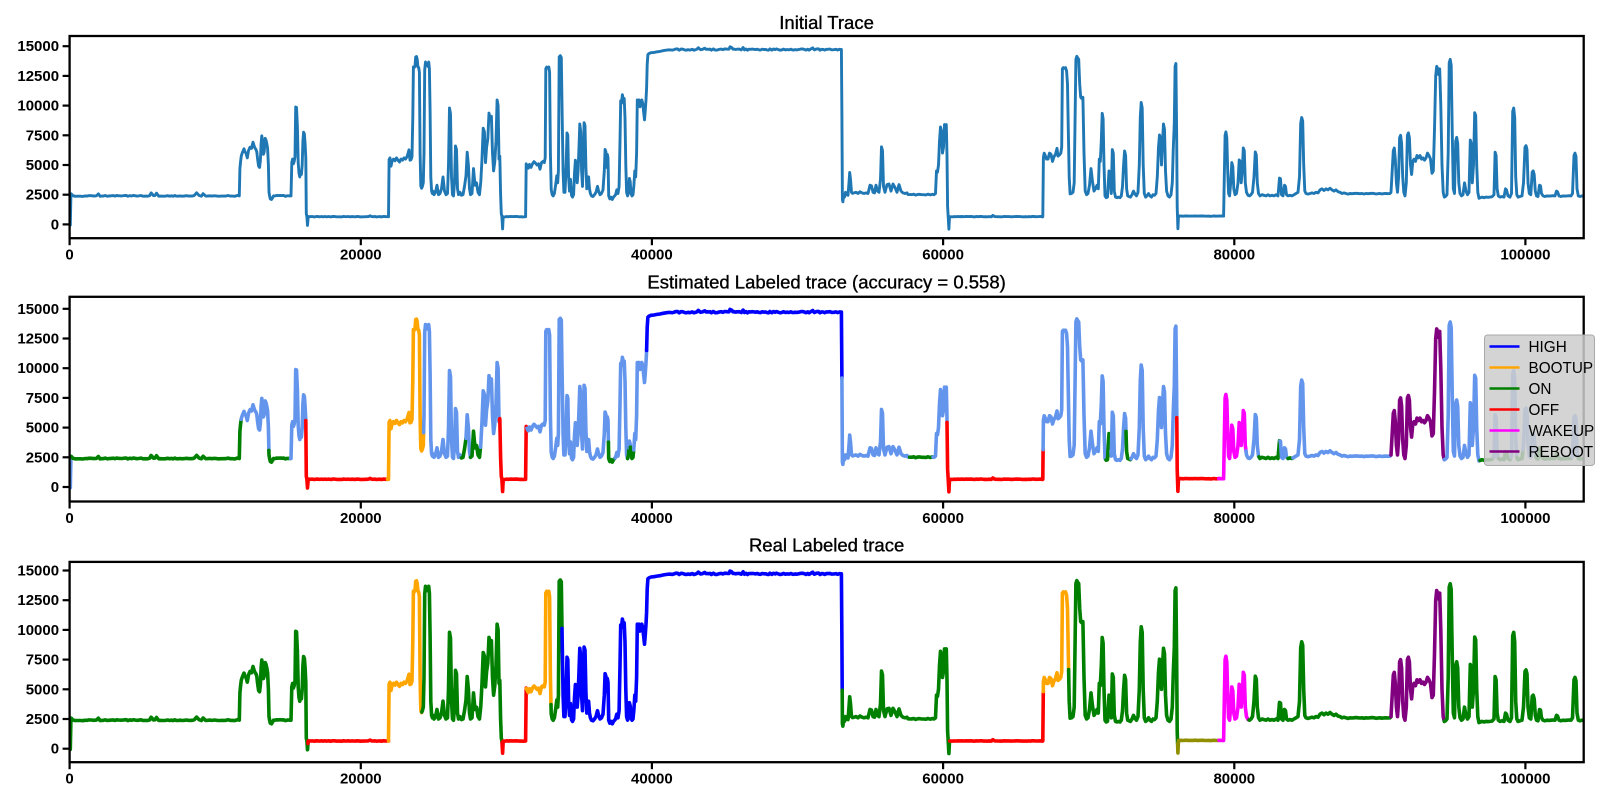 Image resolution: width=1600 pixels, height=800 pixels. I want to click on svg-text: BOOTUP, so click(1561, 368).